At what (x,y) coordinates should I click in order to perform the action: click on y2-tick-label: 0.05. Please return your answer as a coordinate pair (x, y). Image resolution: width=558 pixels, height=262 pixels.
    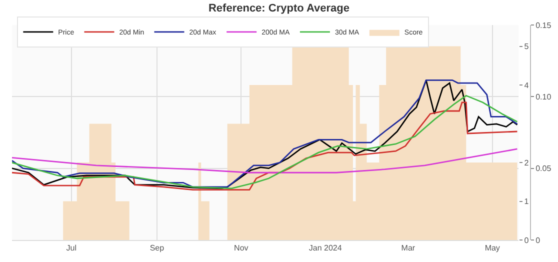
    Looking at the image, I should click on (544, 169).